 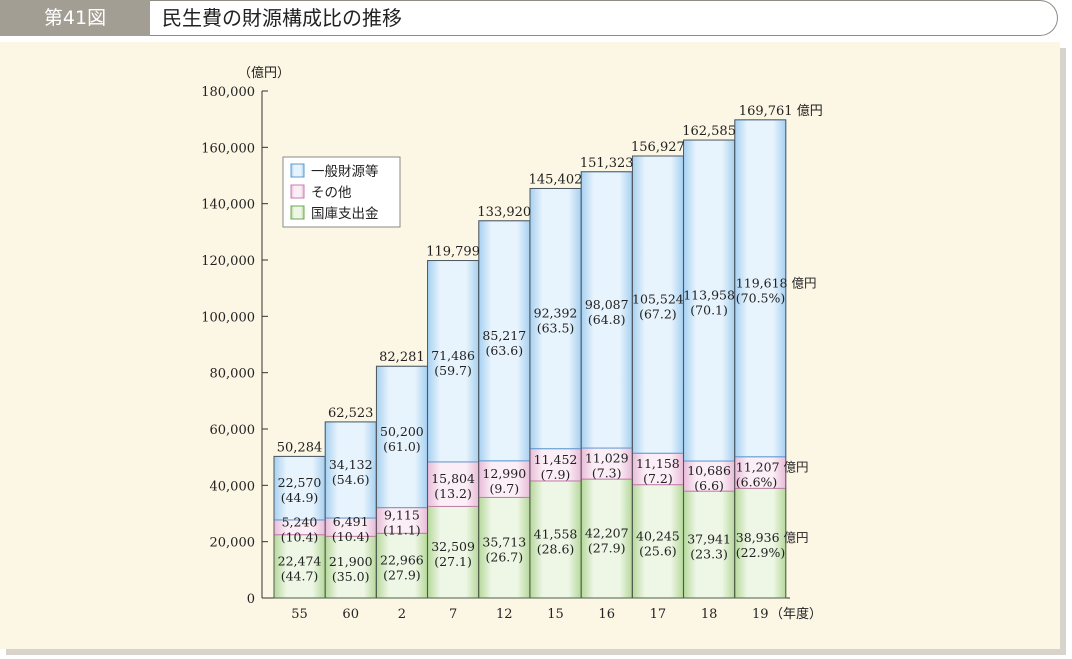 What do you see at coordinates (453, 370) in the screenshot?
I see `percent-label: (59.7)` at bounding box center [453, 370].